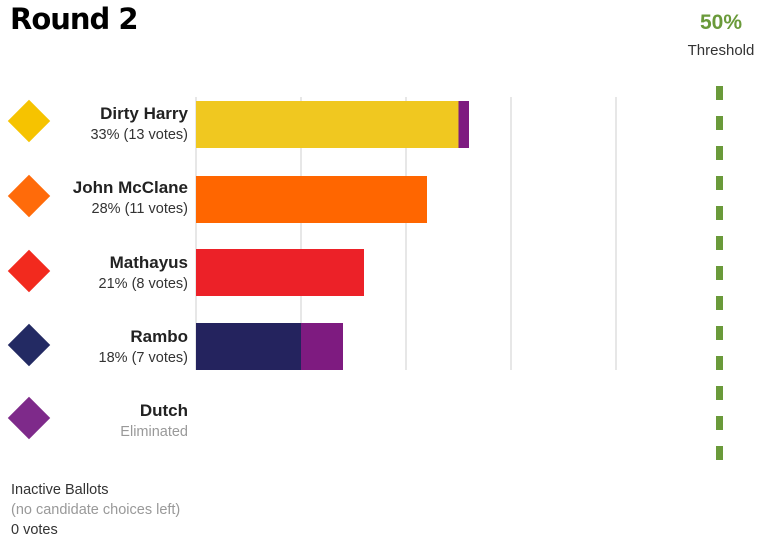 The width and height of the screenshot is (776, 538). Describe the element at coordinates (719, 274) in the screenshot. I see `threshold-line` at that location.